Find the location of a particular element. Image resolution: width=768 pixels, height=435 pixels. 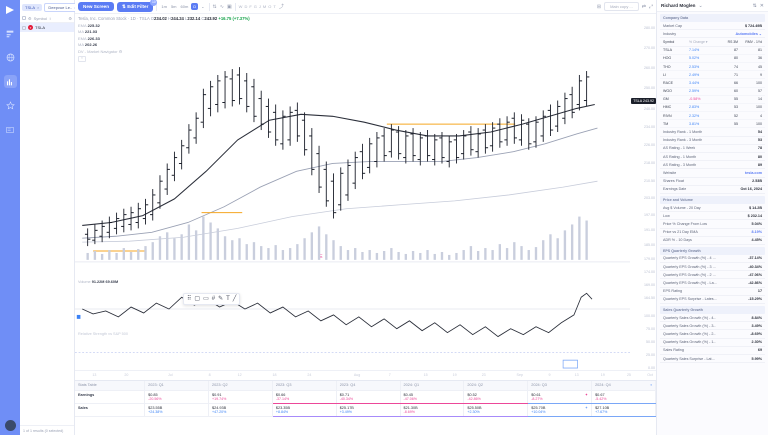

column-header-2023q1: 2023: Q1 is located at coordinates (176, 386).